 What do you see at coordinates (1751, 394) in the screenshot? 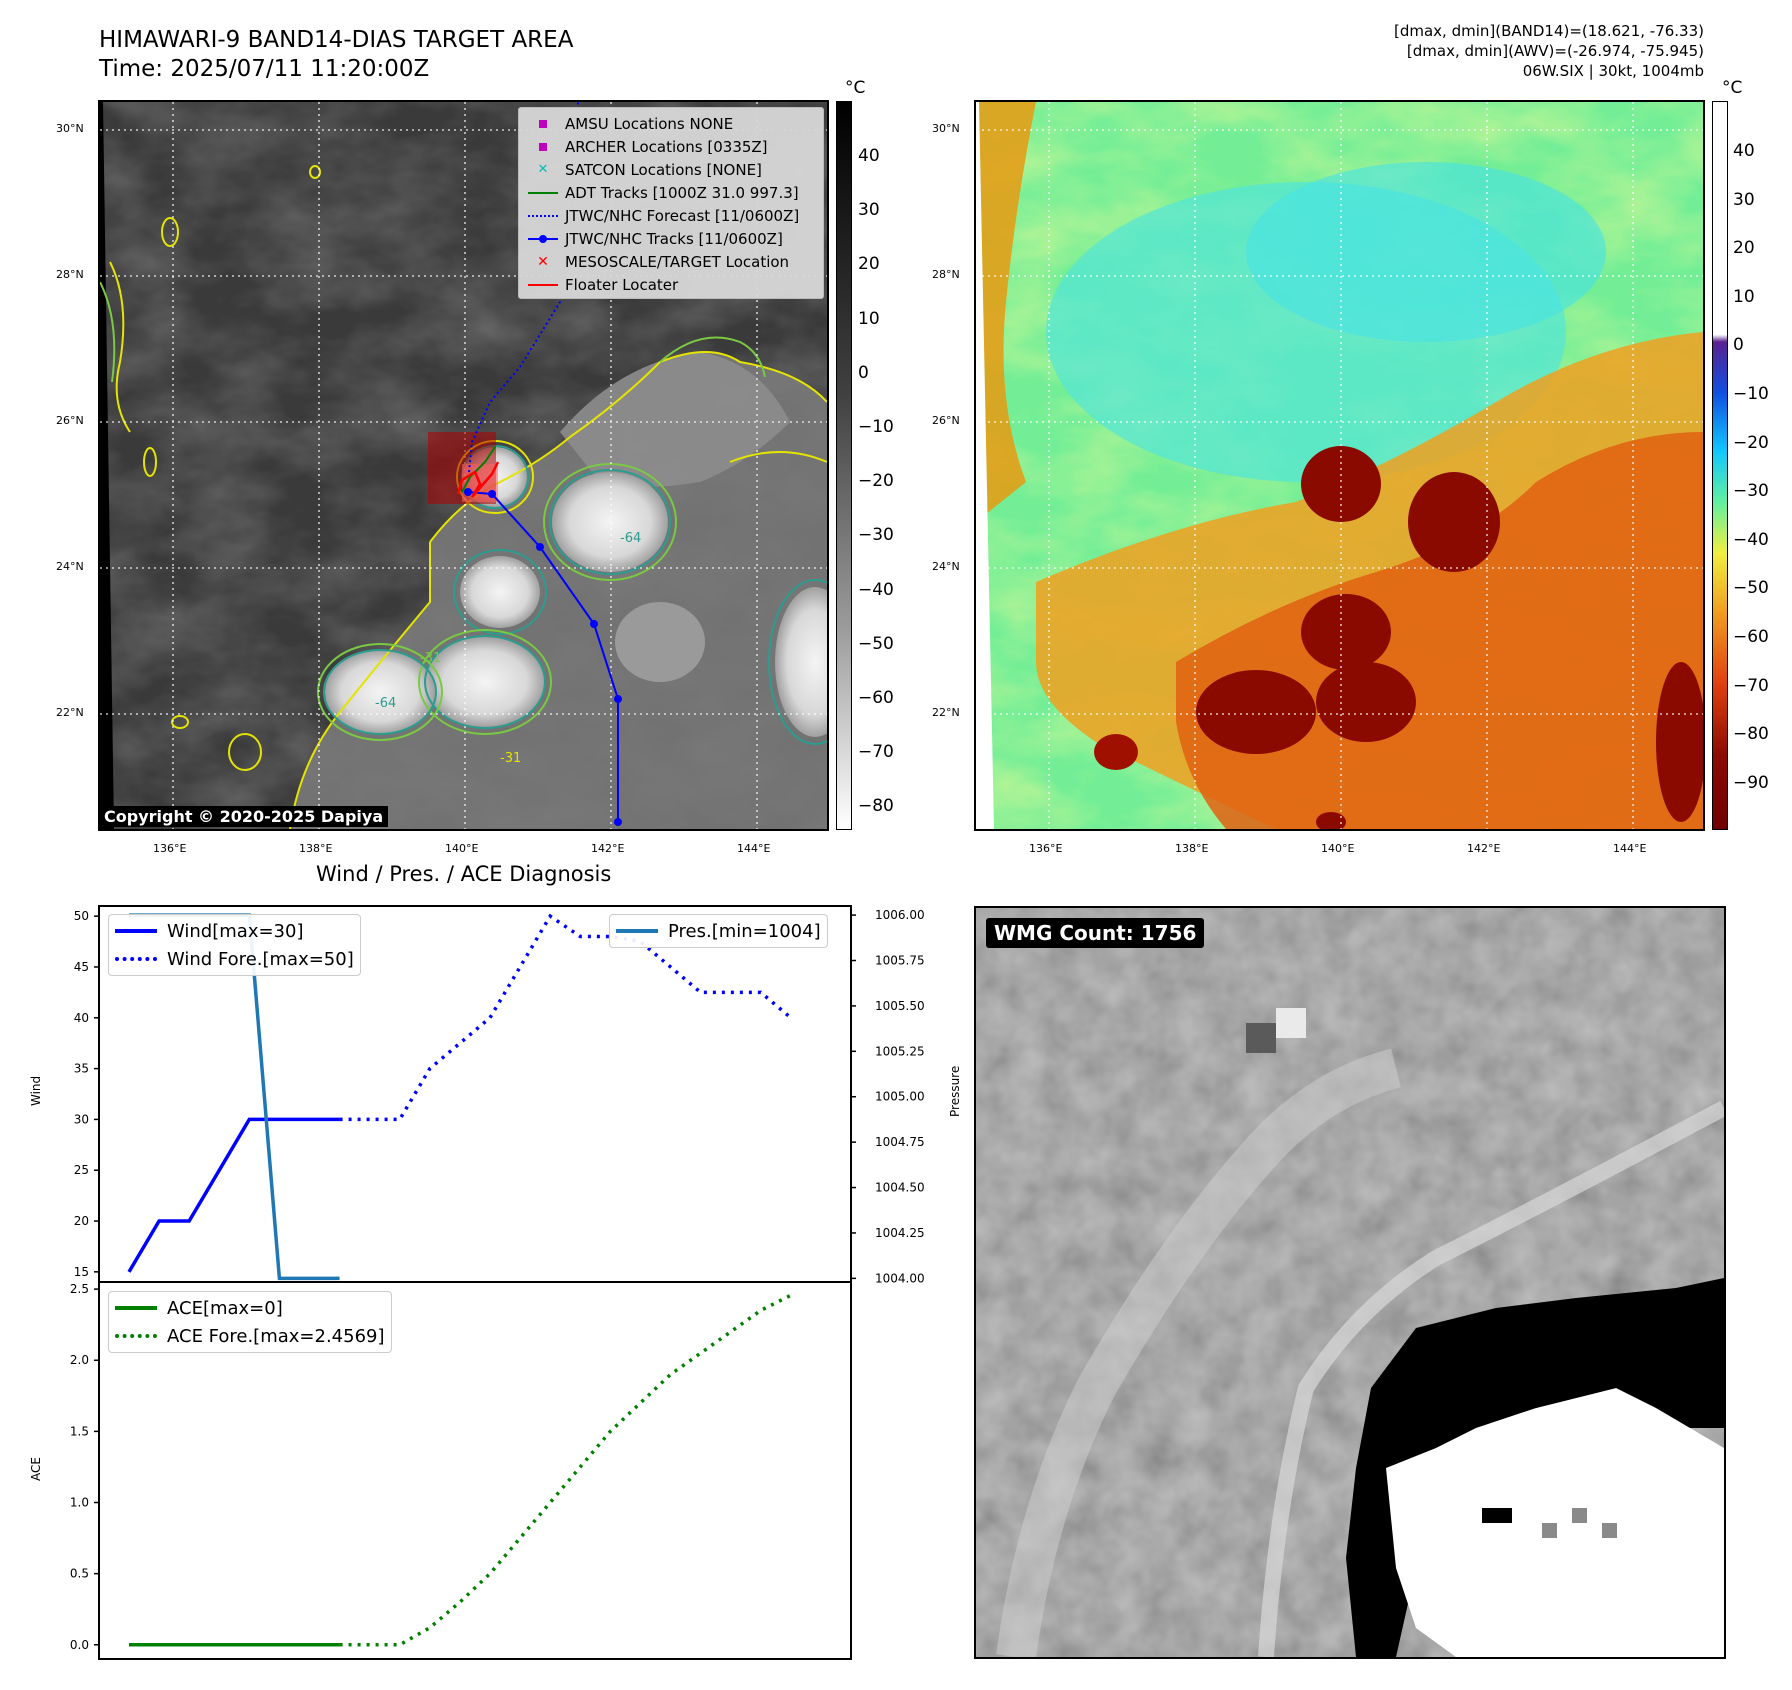
I see `colorbar-tick: −10` at bounding box center [1751, 394].